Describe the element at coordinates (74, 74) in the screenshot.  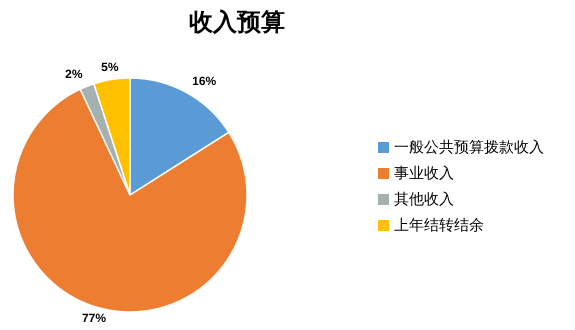
I see `data-label: 2%` at that location.